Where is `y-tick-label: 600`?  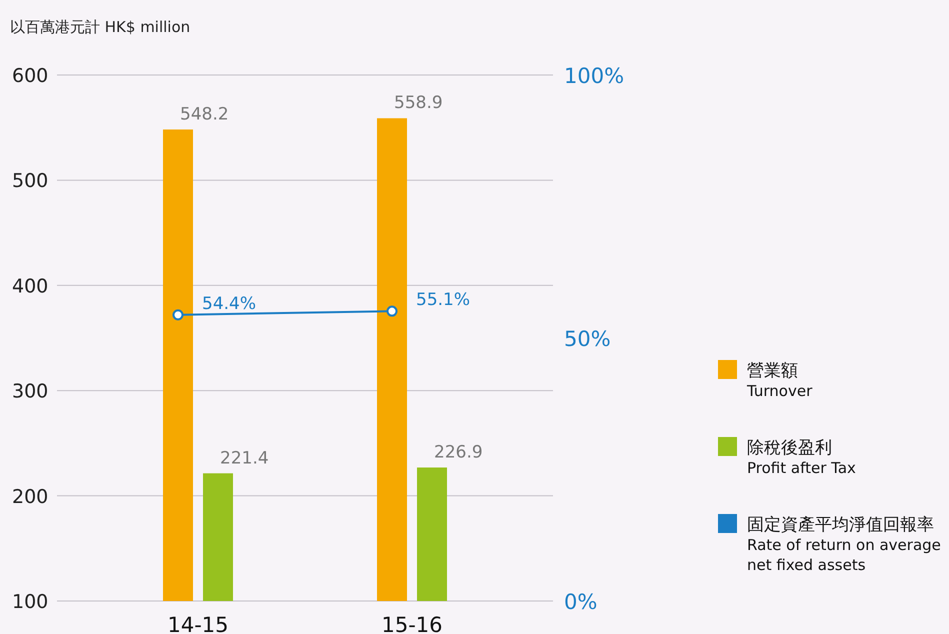
y-tick-label: 600 is located at coordinates (30, 76).